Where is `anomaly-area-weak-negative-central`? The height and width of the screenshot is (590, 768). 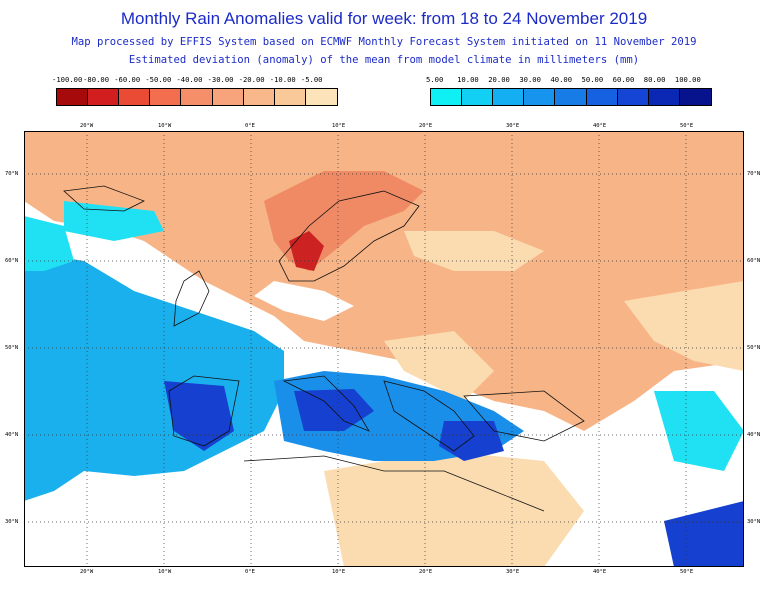
anomaly-area-weak-negative-central is located at coordinates (439, 366).